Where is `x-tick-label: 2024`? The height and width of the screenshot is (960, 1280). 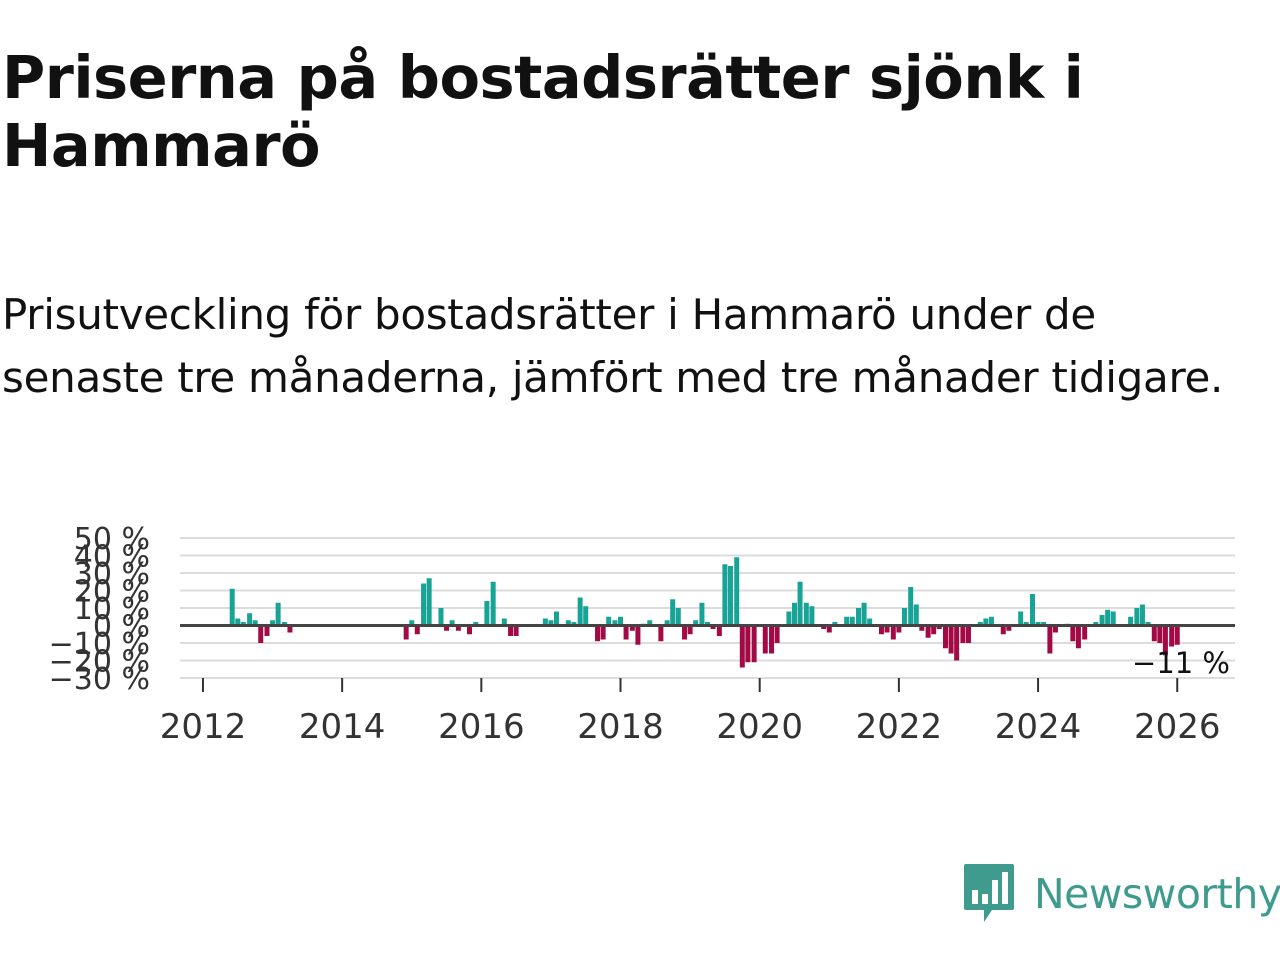
x-tick-label: 2024 is located at coordinates (1038, 727).